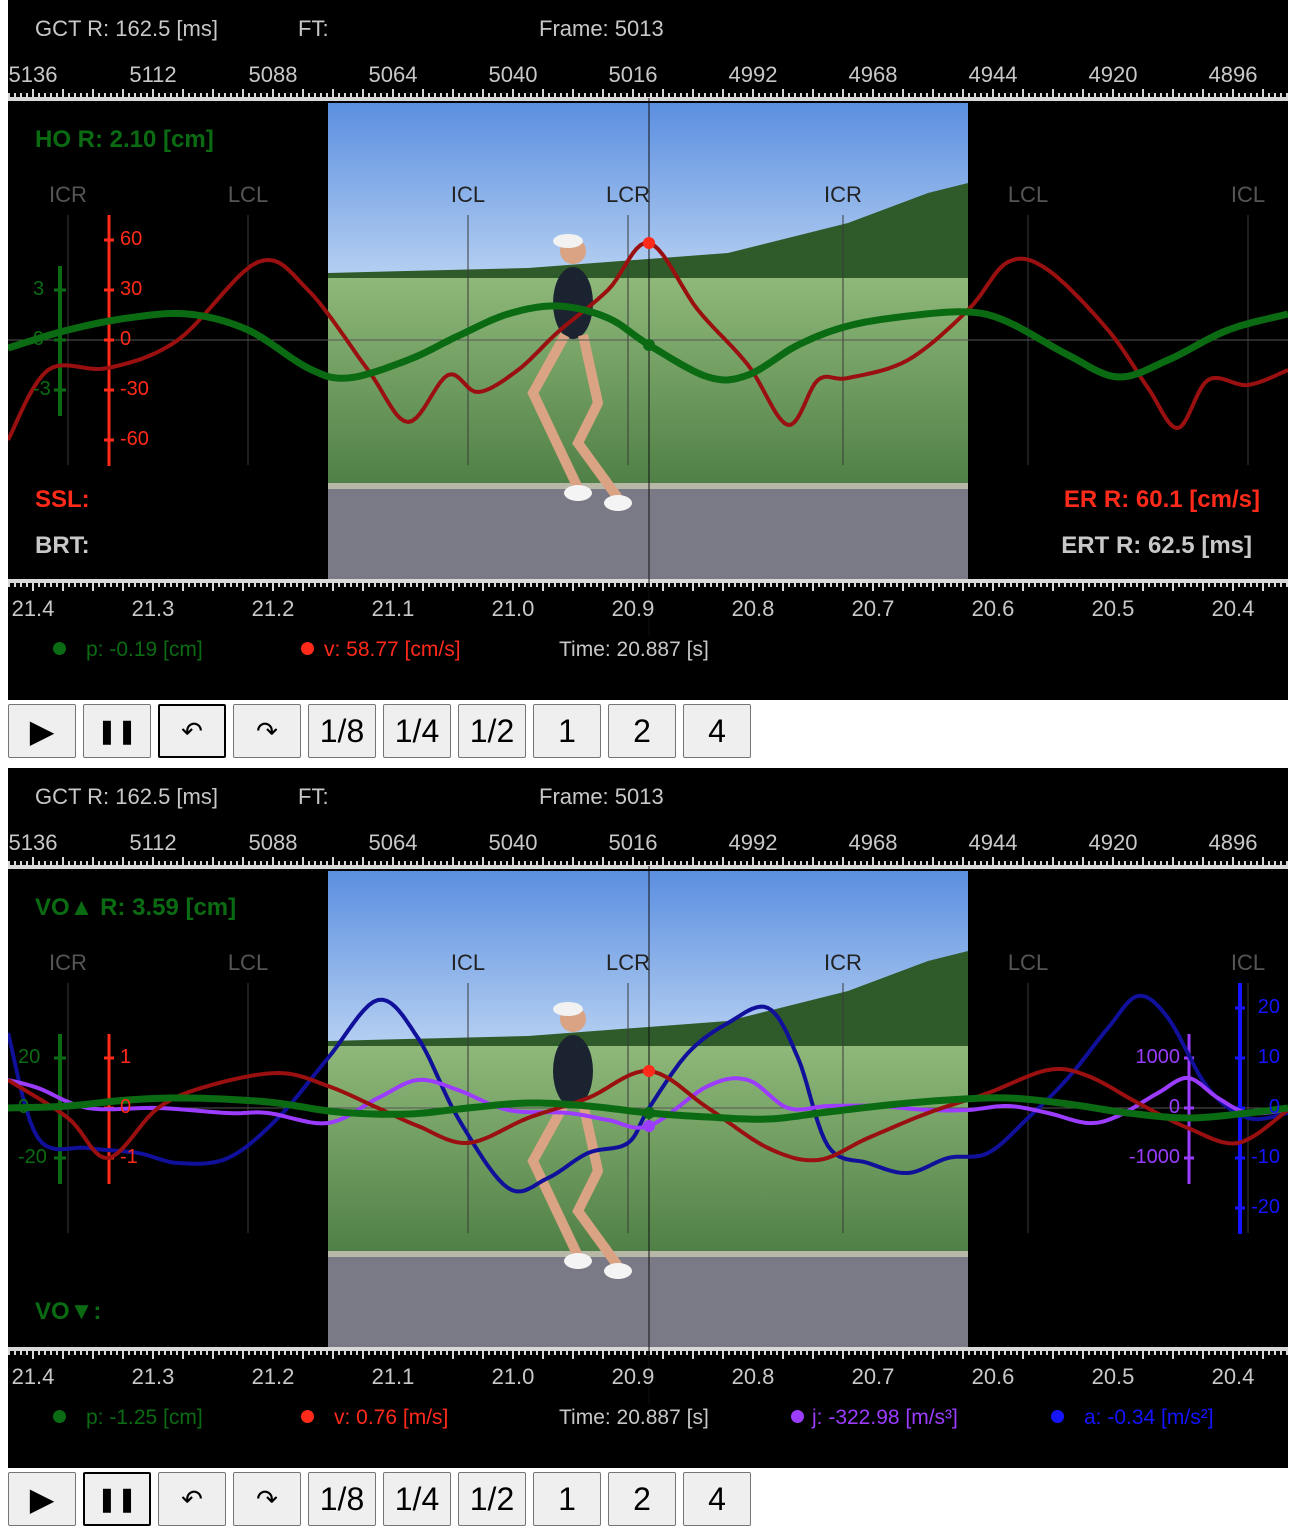 The height and width of the screenshot is (1536, 1296). I want to click on position-readout: p: -1.25 [cm], so click(128, 1418).